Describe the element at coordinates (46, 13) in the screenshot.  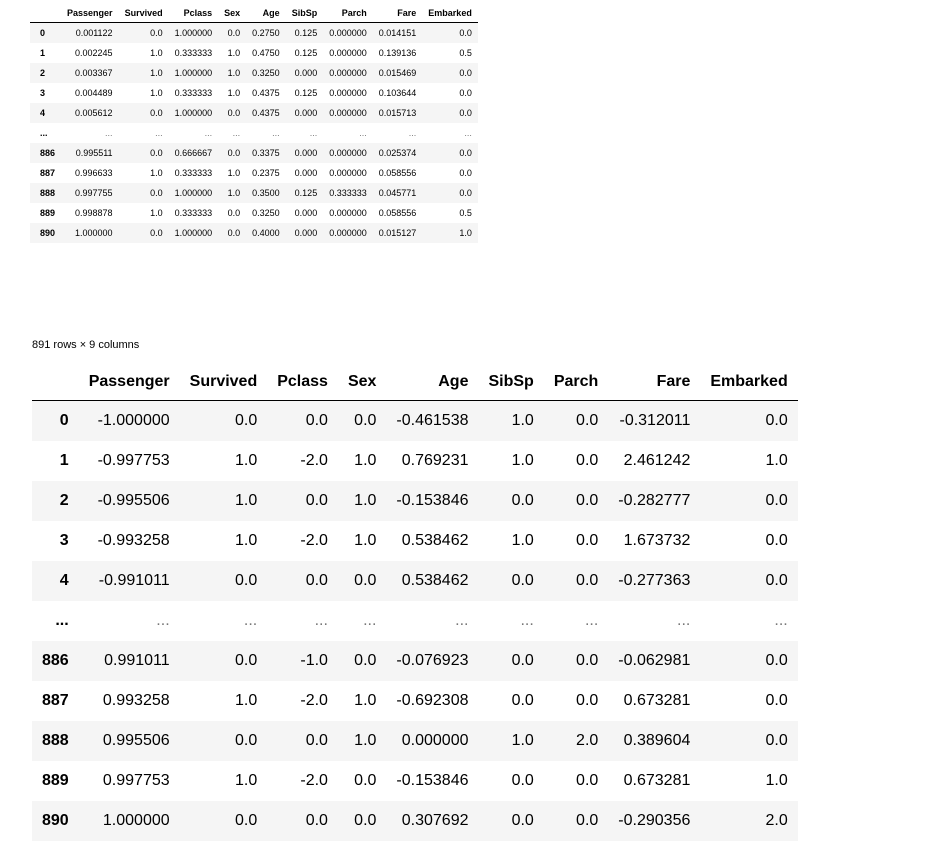
I see `index-header` at that location.